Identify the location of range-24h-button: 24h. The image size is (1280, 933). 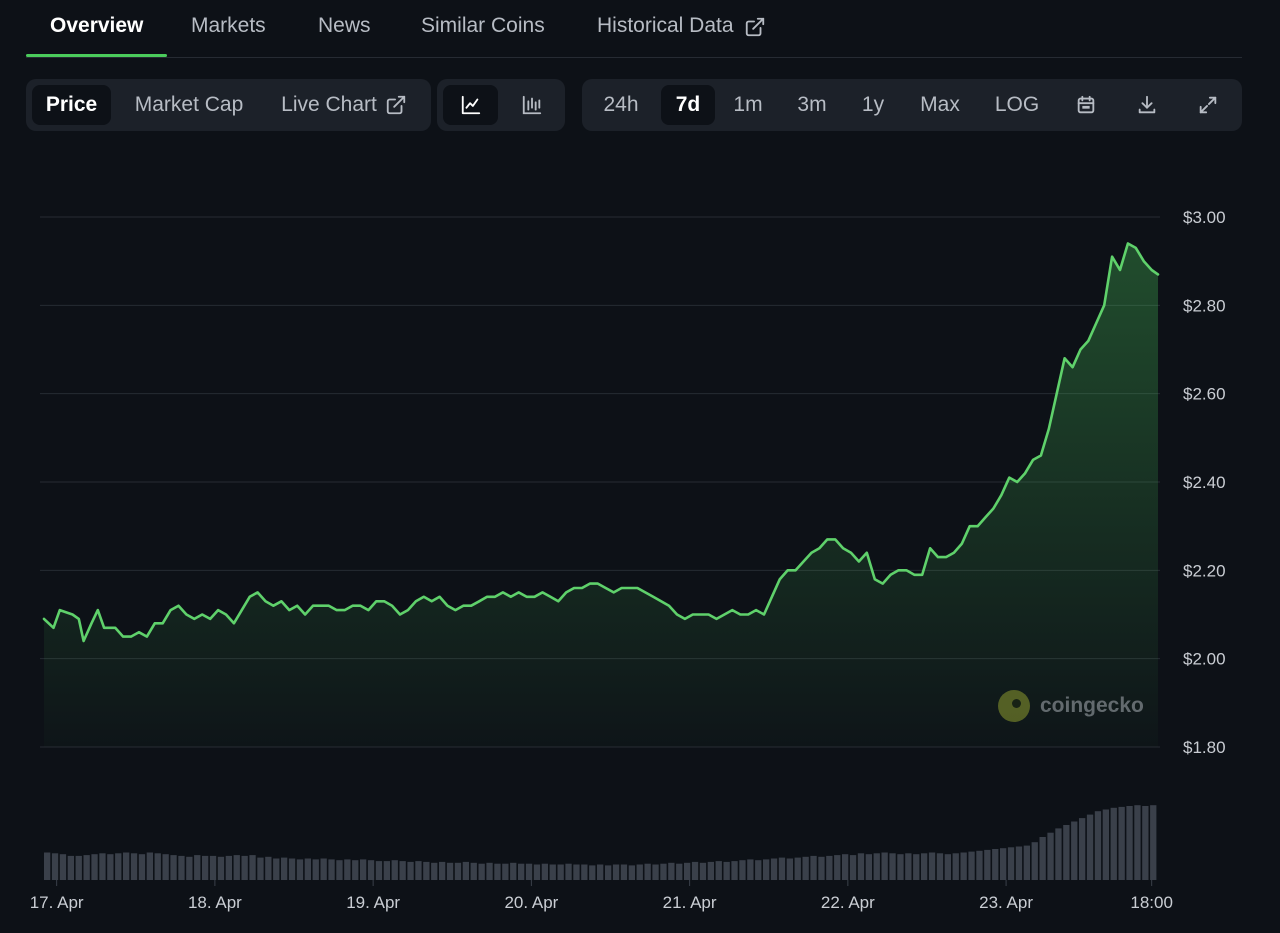
(621, 105).